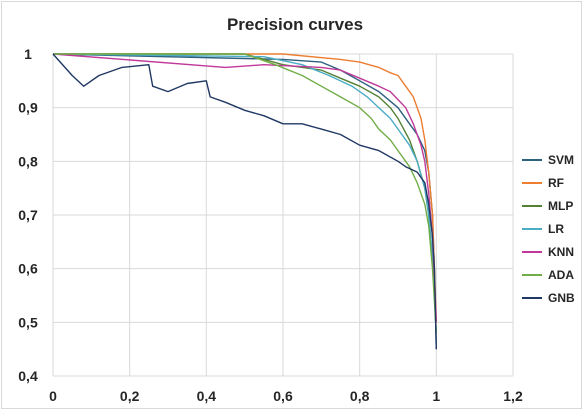 Image resolution: width=585 pixels, height=412 pixels. Describe the element at coordinates (28, 215) in the screenshot. I see `y-tick-label: 0,7` at that location.